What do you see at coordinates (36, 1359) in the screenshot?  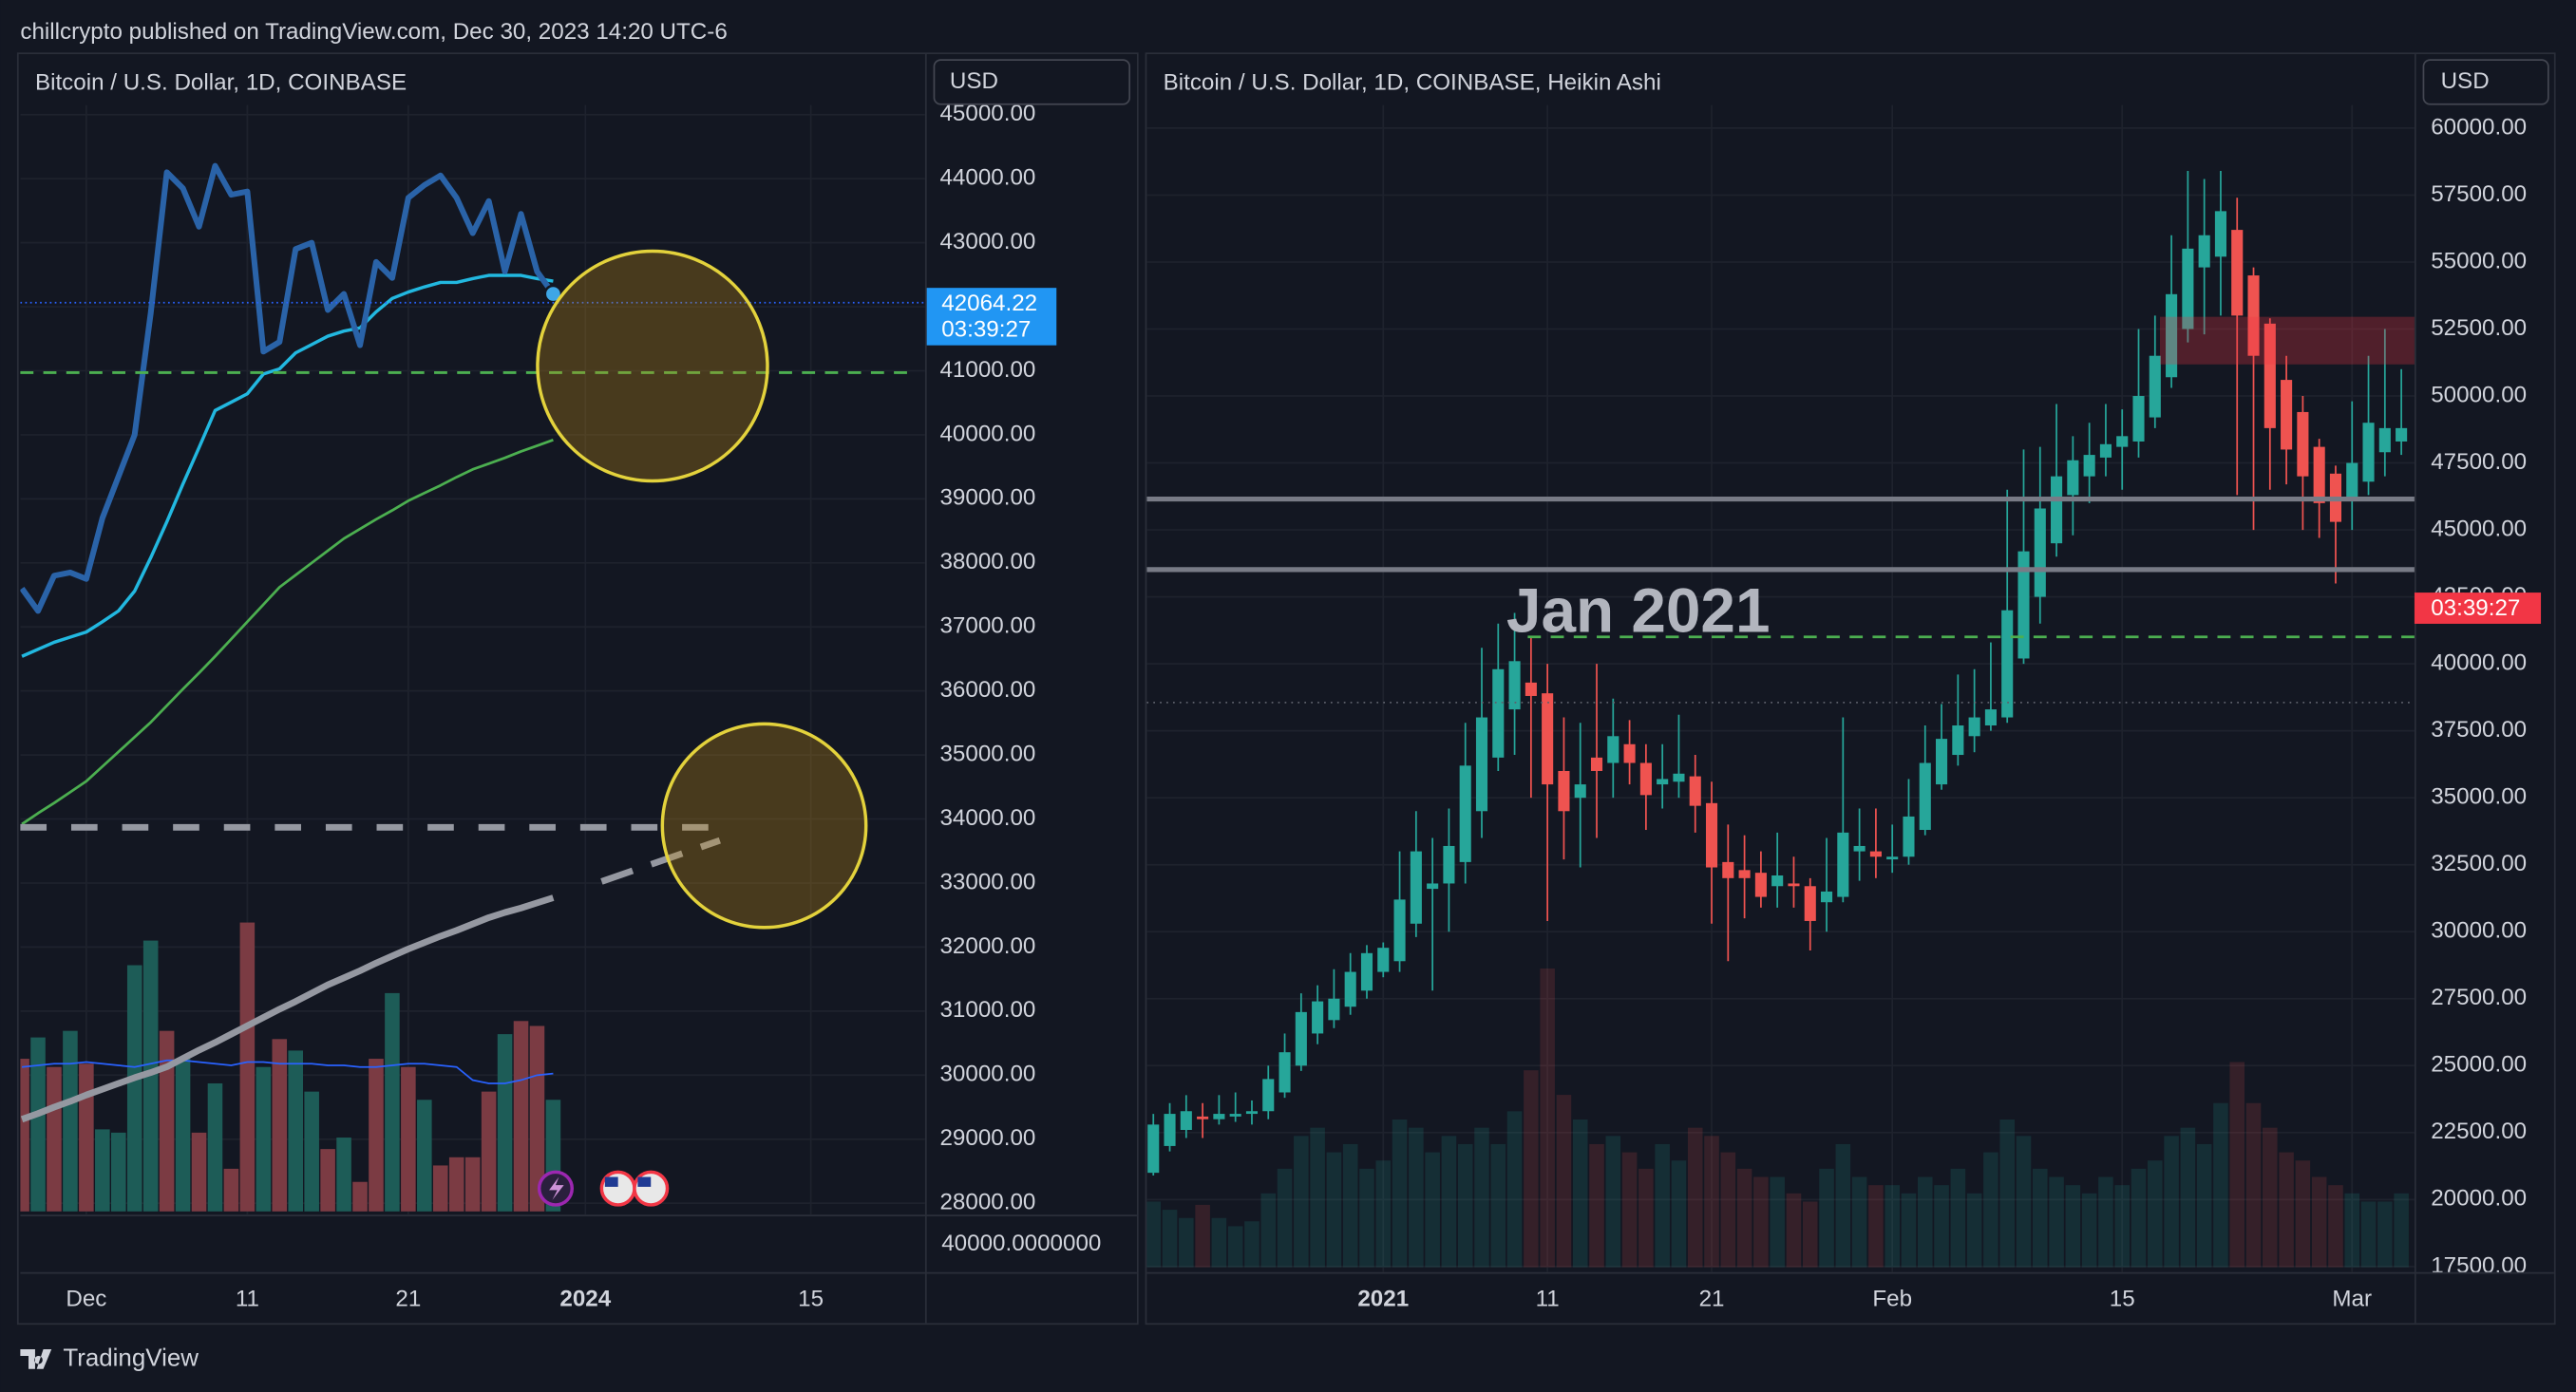 I see `logo-mark` at bounding box center [36, 1359].